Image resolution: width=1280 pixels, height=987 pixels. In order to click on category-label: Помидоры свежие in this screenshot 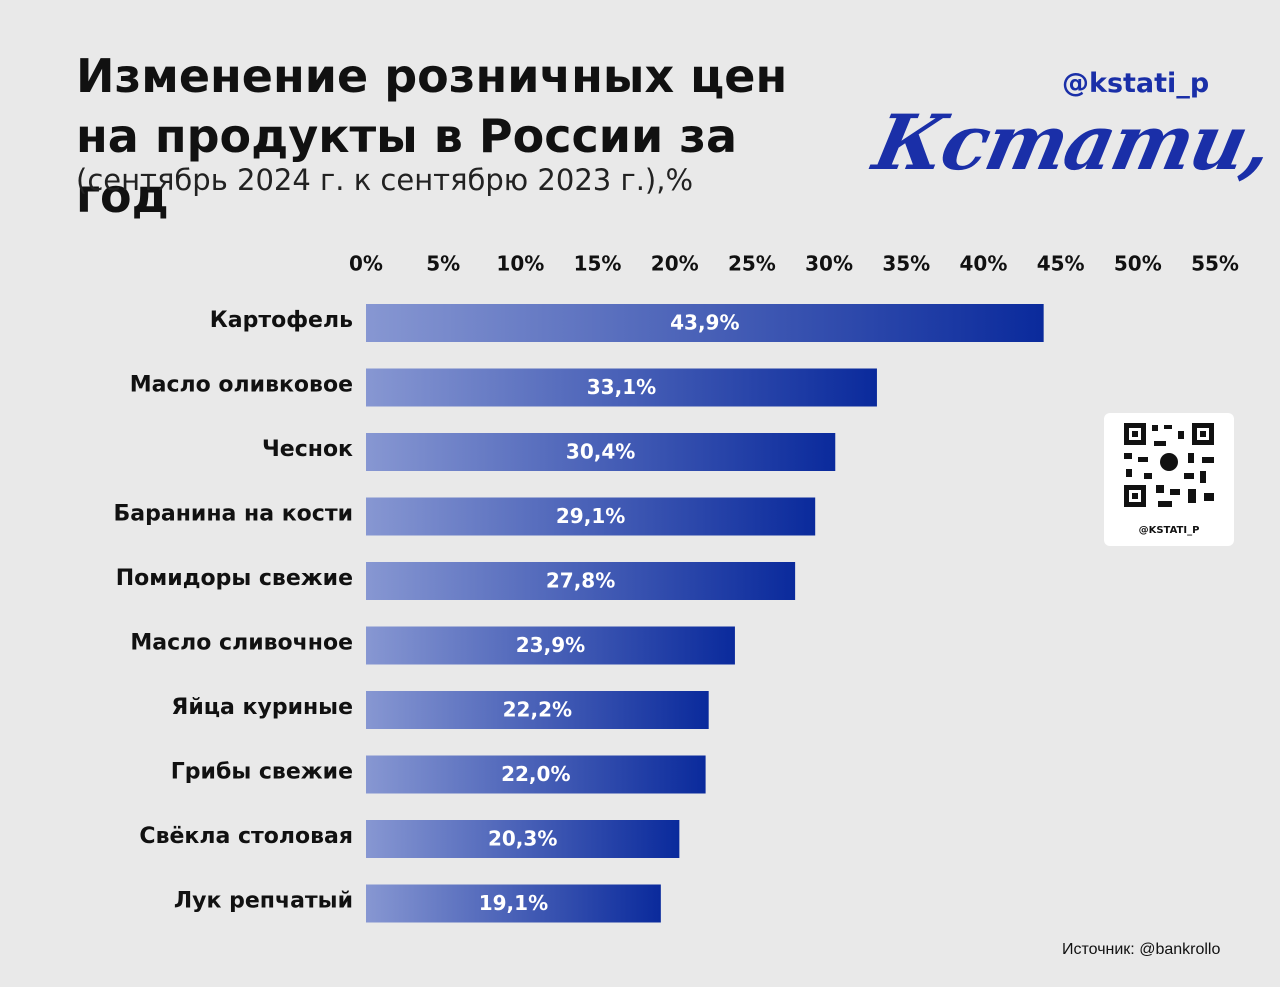, I will do `click(234, 578)`.